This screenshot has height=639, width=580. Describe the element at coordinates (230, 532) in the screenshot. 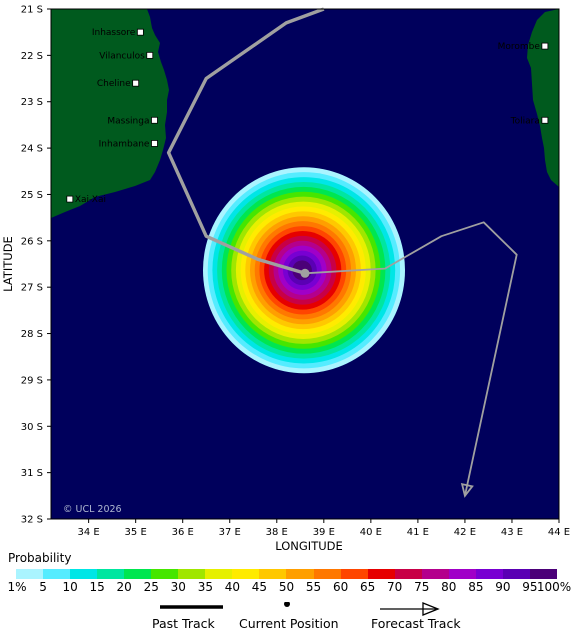

I see `x-tick-label: 37 E` at that location.